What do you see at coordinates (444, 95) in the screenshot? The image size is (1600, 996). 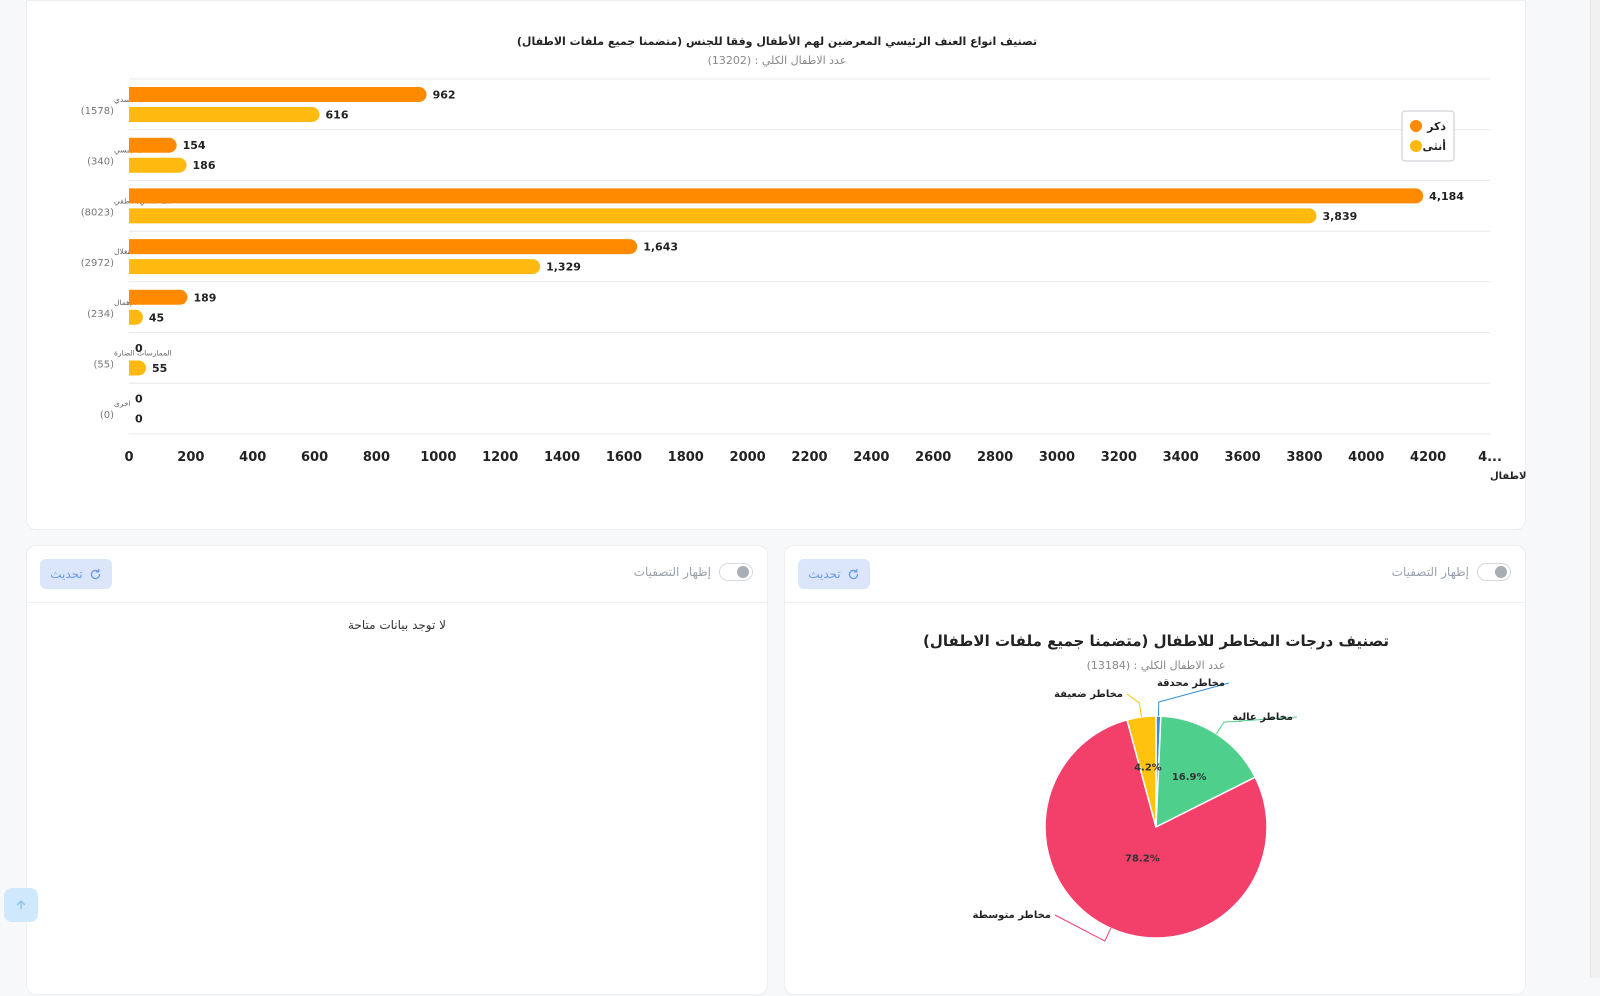 I see `bar-value-label: 962` at bounding box center [444, 95].